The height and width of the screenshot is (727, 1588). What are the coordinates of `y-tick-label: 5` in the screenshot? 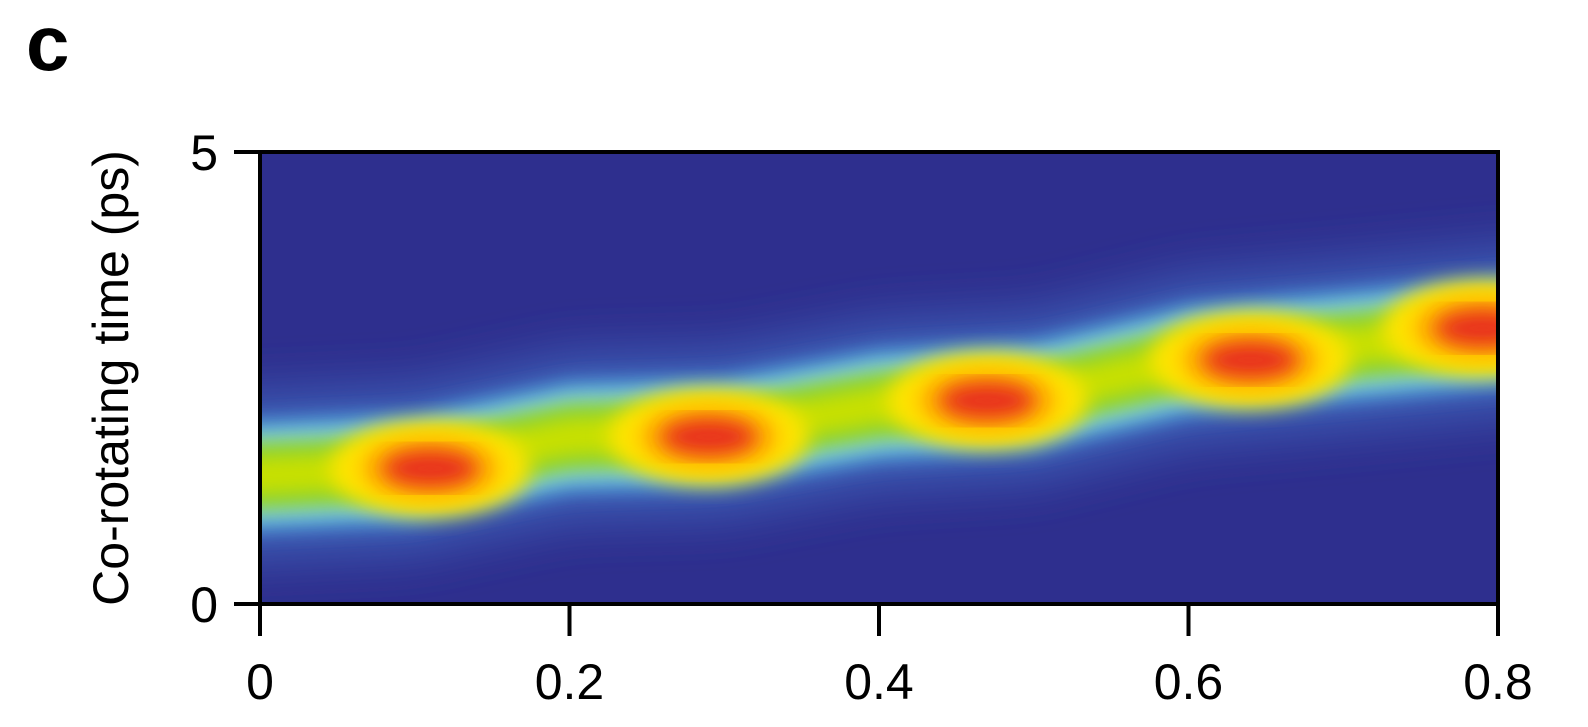 It's located at (204, 153).